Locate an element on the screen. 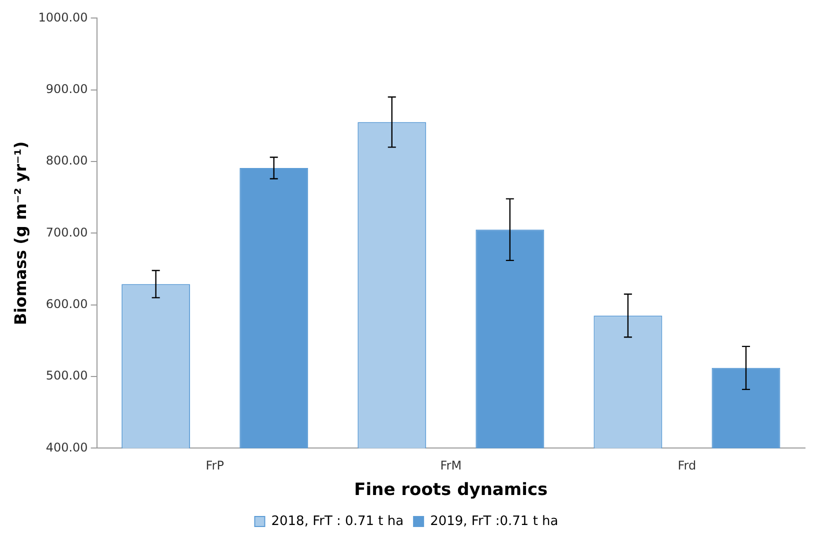  y-tick-label: 700.00 is located at coordinates (67, 232).